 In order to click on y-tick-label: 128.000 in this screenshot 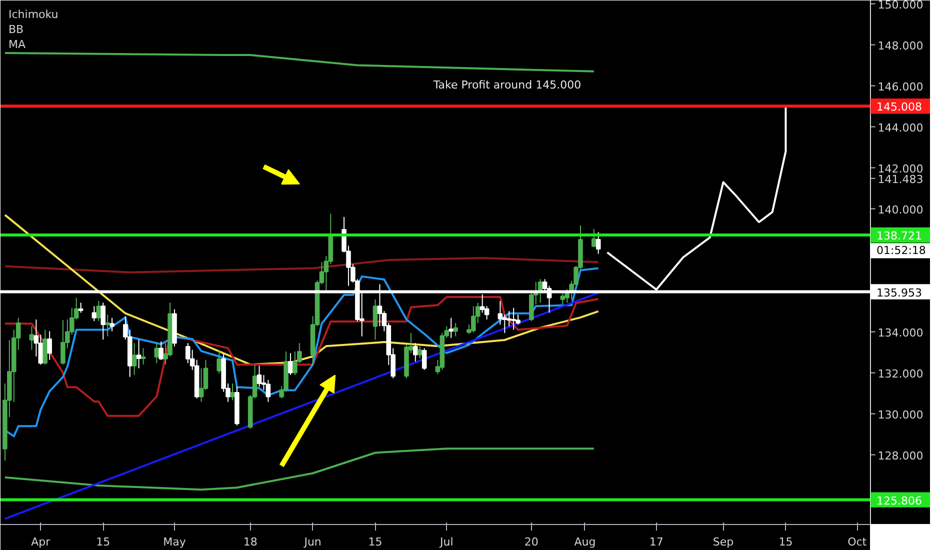, I will do `click(901, 455)`.